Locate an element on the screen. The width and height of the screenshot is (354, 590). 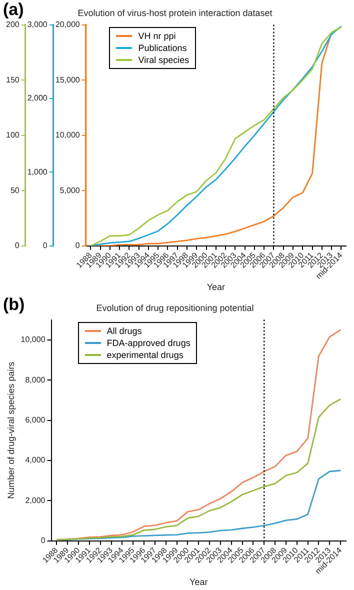
text: (b) is located at coordinates (14, 305).